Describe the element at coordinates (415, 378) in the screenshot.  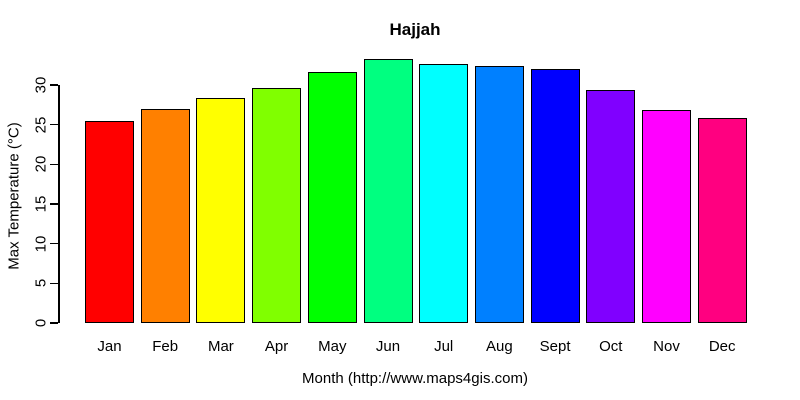
I see `x-axis-title: Month (http://www.maps4gis.com)` at that location.